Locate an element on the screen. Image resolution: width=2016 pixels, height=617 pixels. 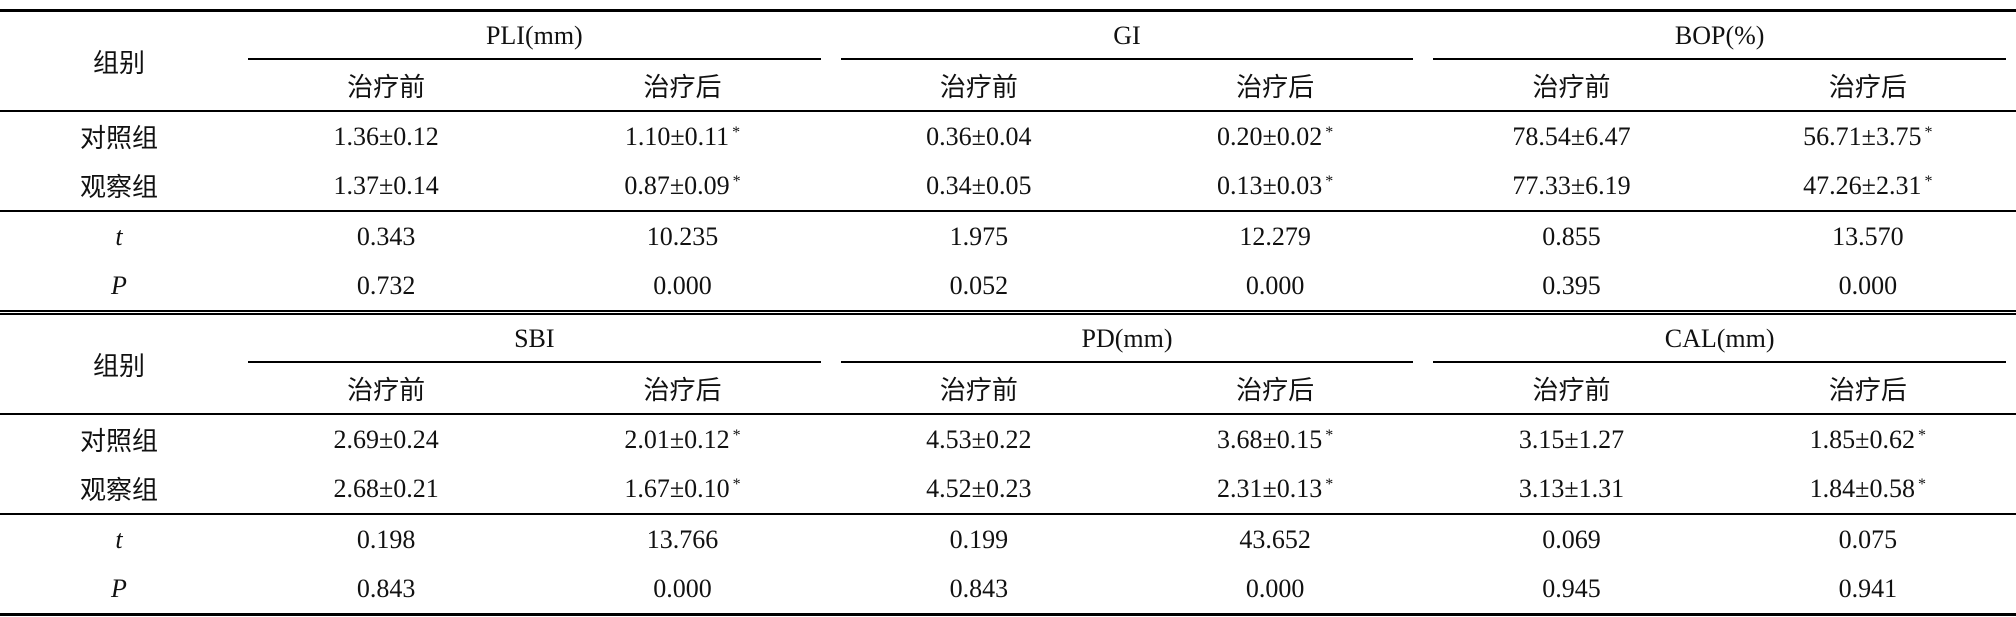
group-header-text: BOP(%) is located at coordinates (1719, 37).